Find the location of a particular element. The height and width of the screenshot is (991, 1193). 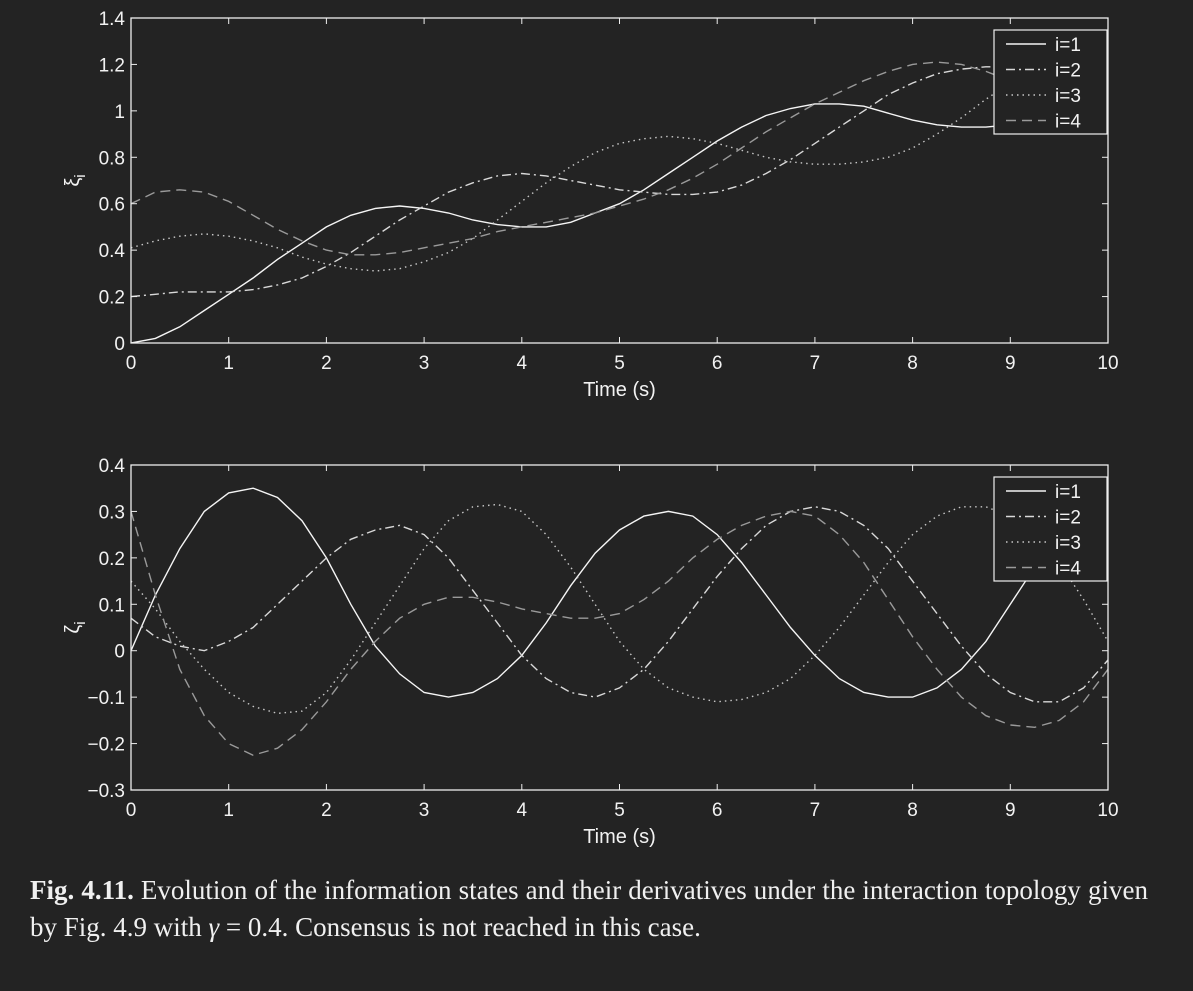

y-tick-label: 0.6 is located at coordinates (112, 205).